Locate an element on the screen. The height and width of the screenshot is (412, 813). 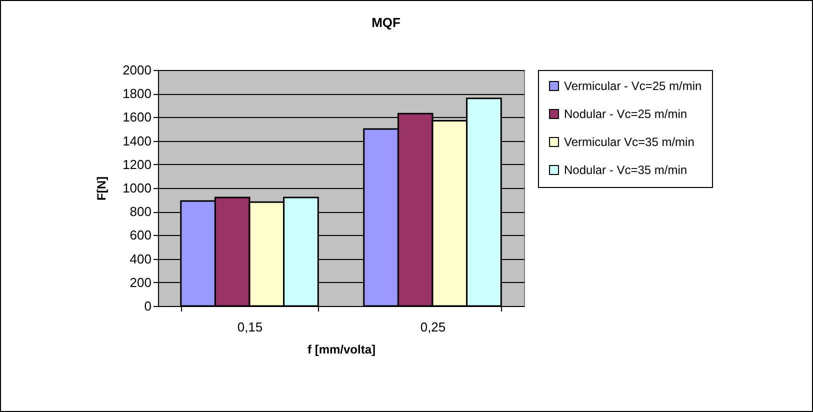
y-tick-label: 1800 is located at coordinates (137, 94).